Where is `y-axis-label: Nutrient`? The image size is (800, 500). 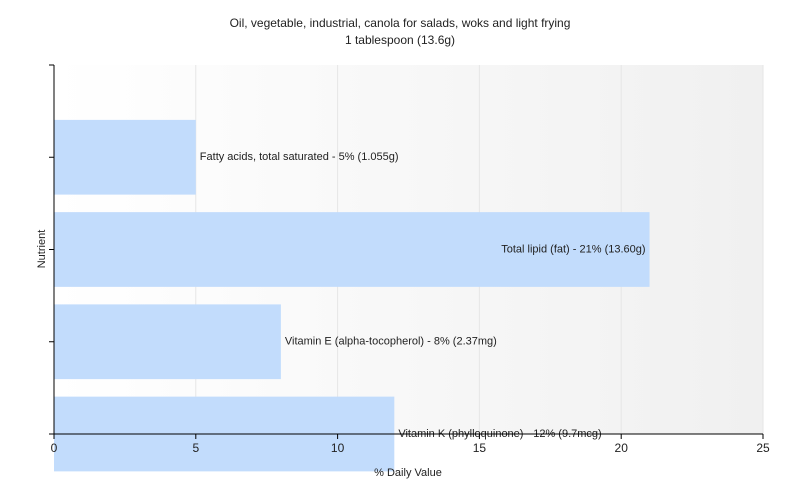
y-axis-label: Nutrient is located at coordinates (42, 249).